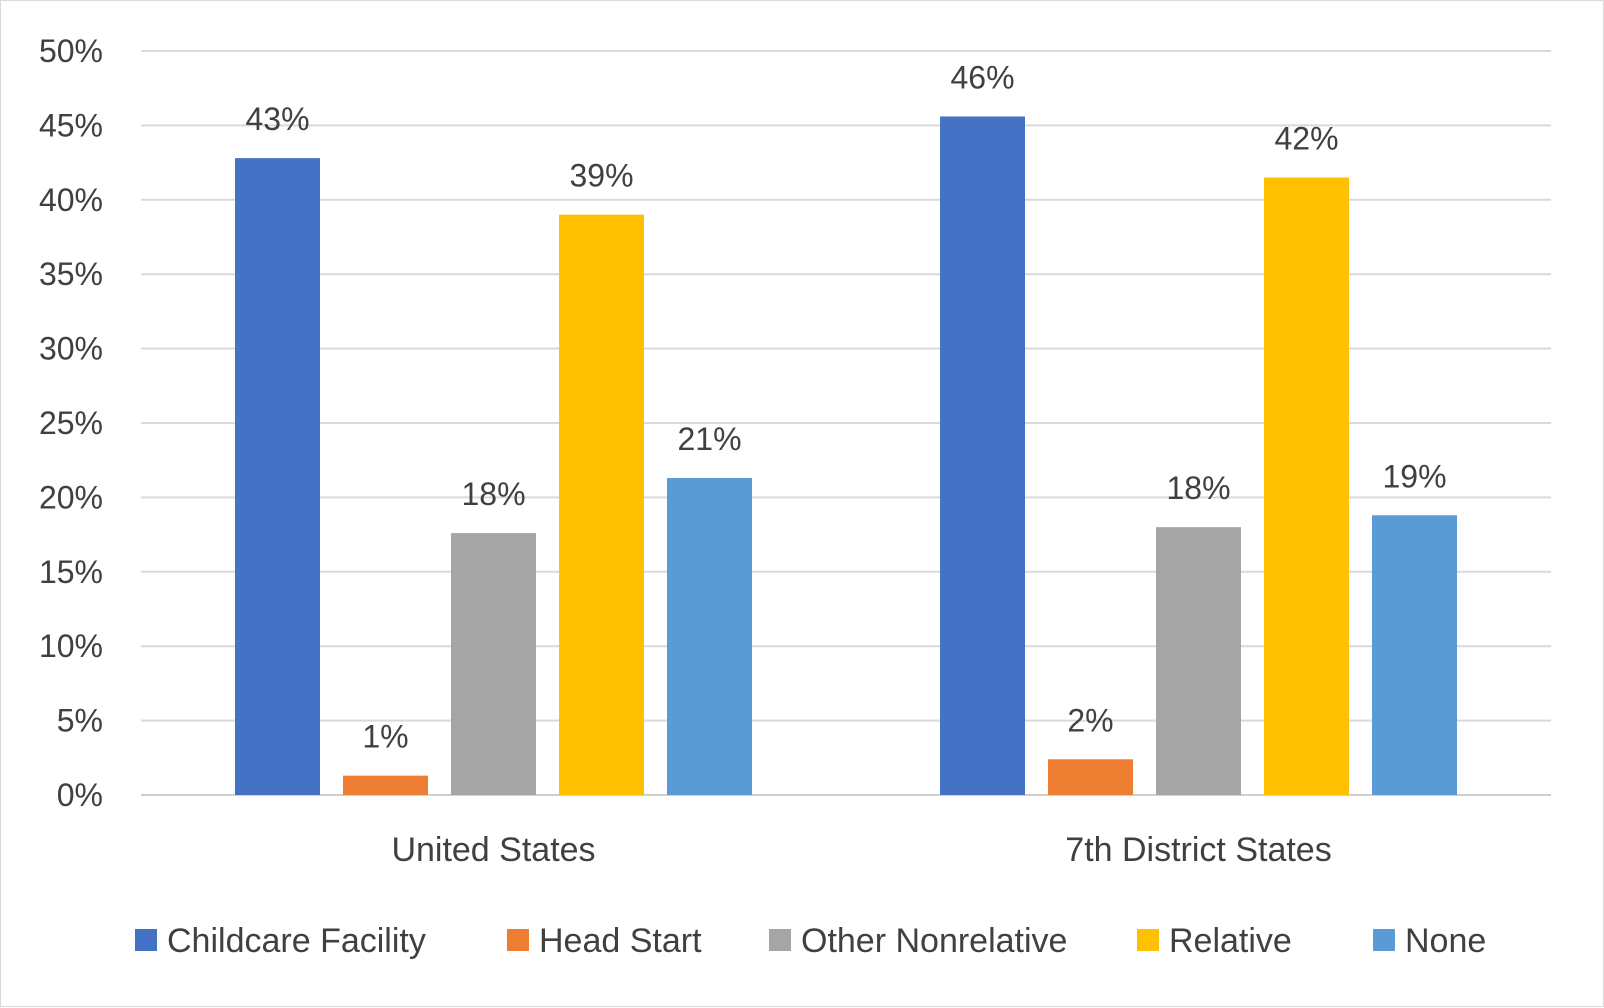  I want to click on x-category-label: United States, so click(493, 850).